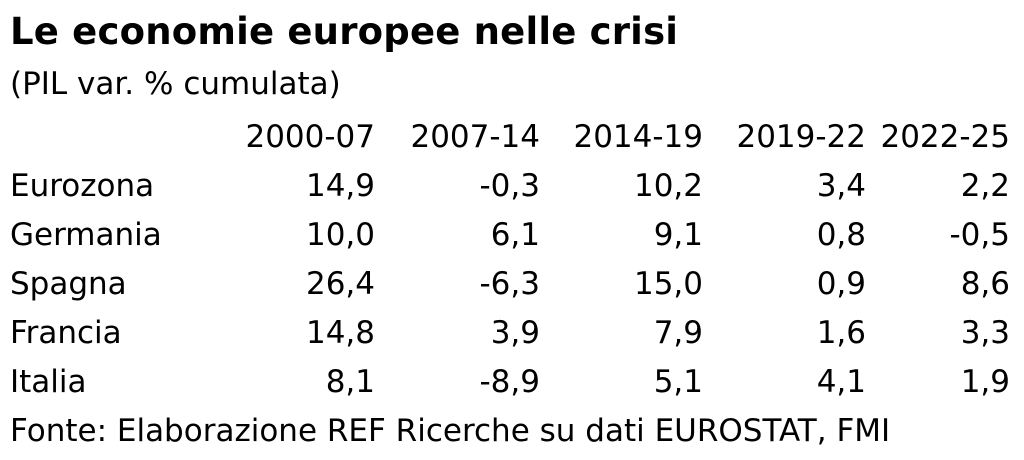 Image resolution: width=1024 pixels, height=460 pixels. What do you see at coordinates (980, 235) in the screenshot?
I see `table-cell: -0,5` at bounding box center [980, 235].